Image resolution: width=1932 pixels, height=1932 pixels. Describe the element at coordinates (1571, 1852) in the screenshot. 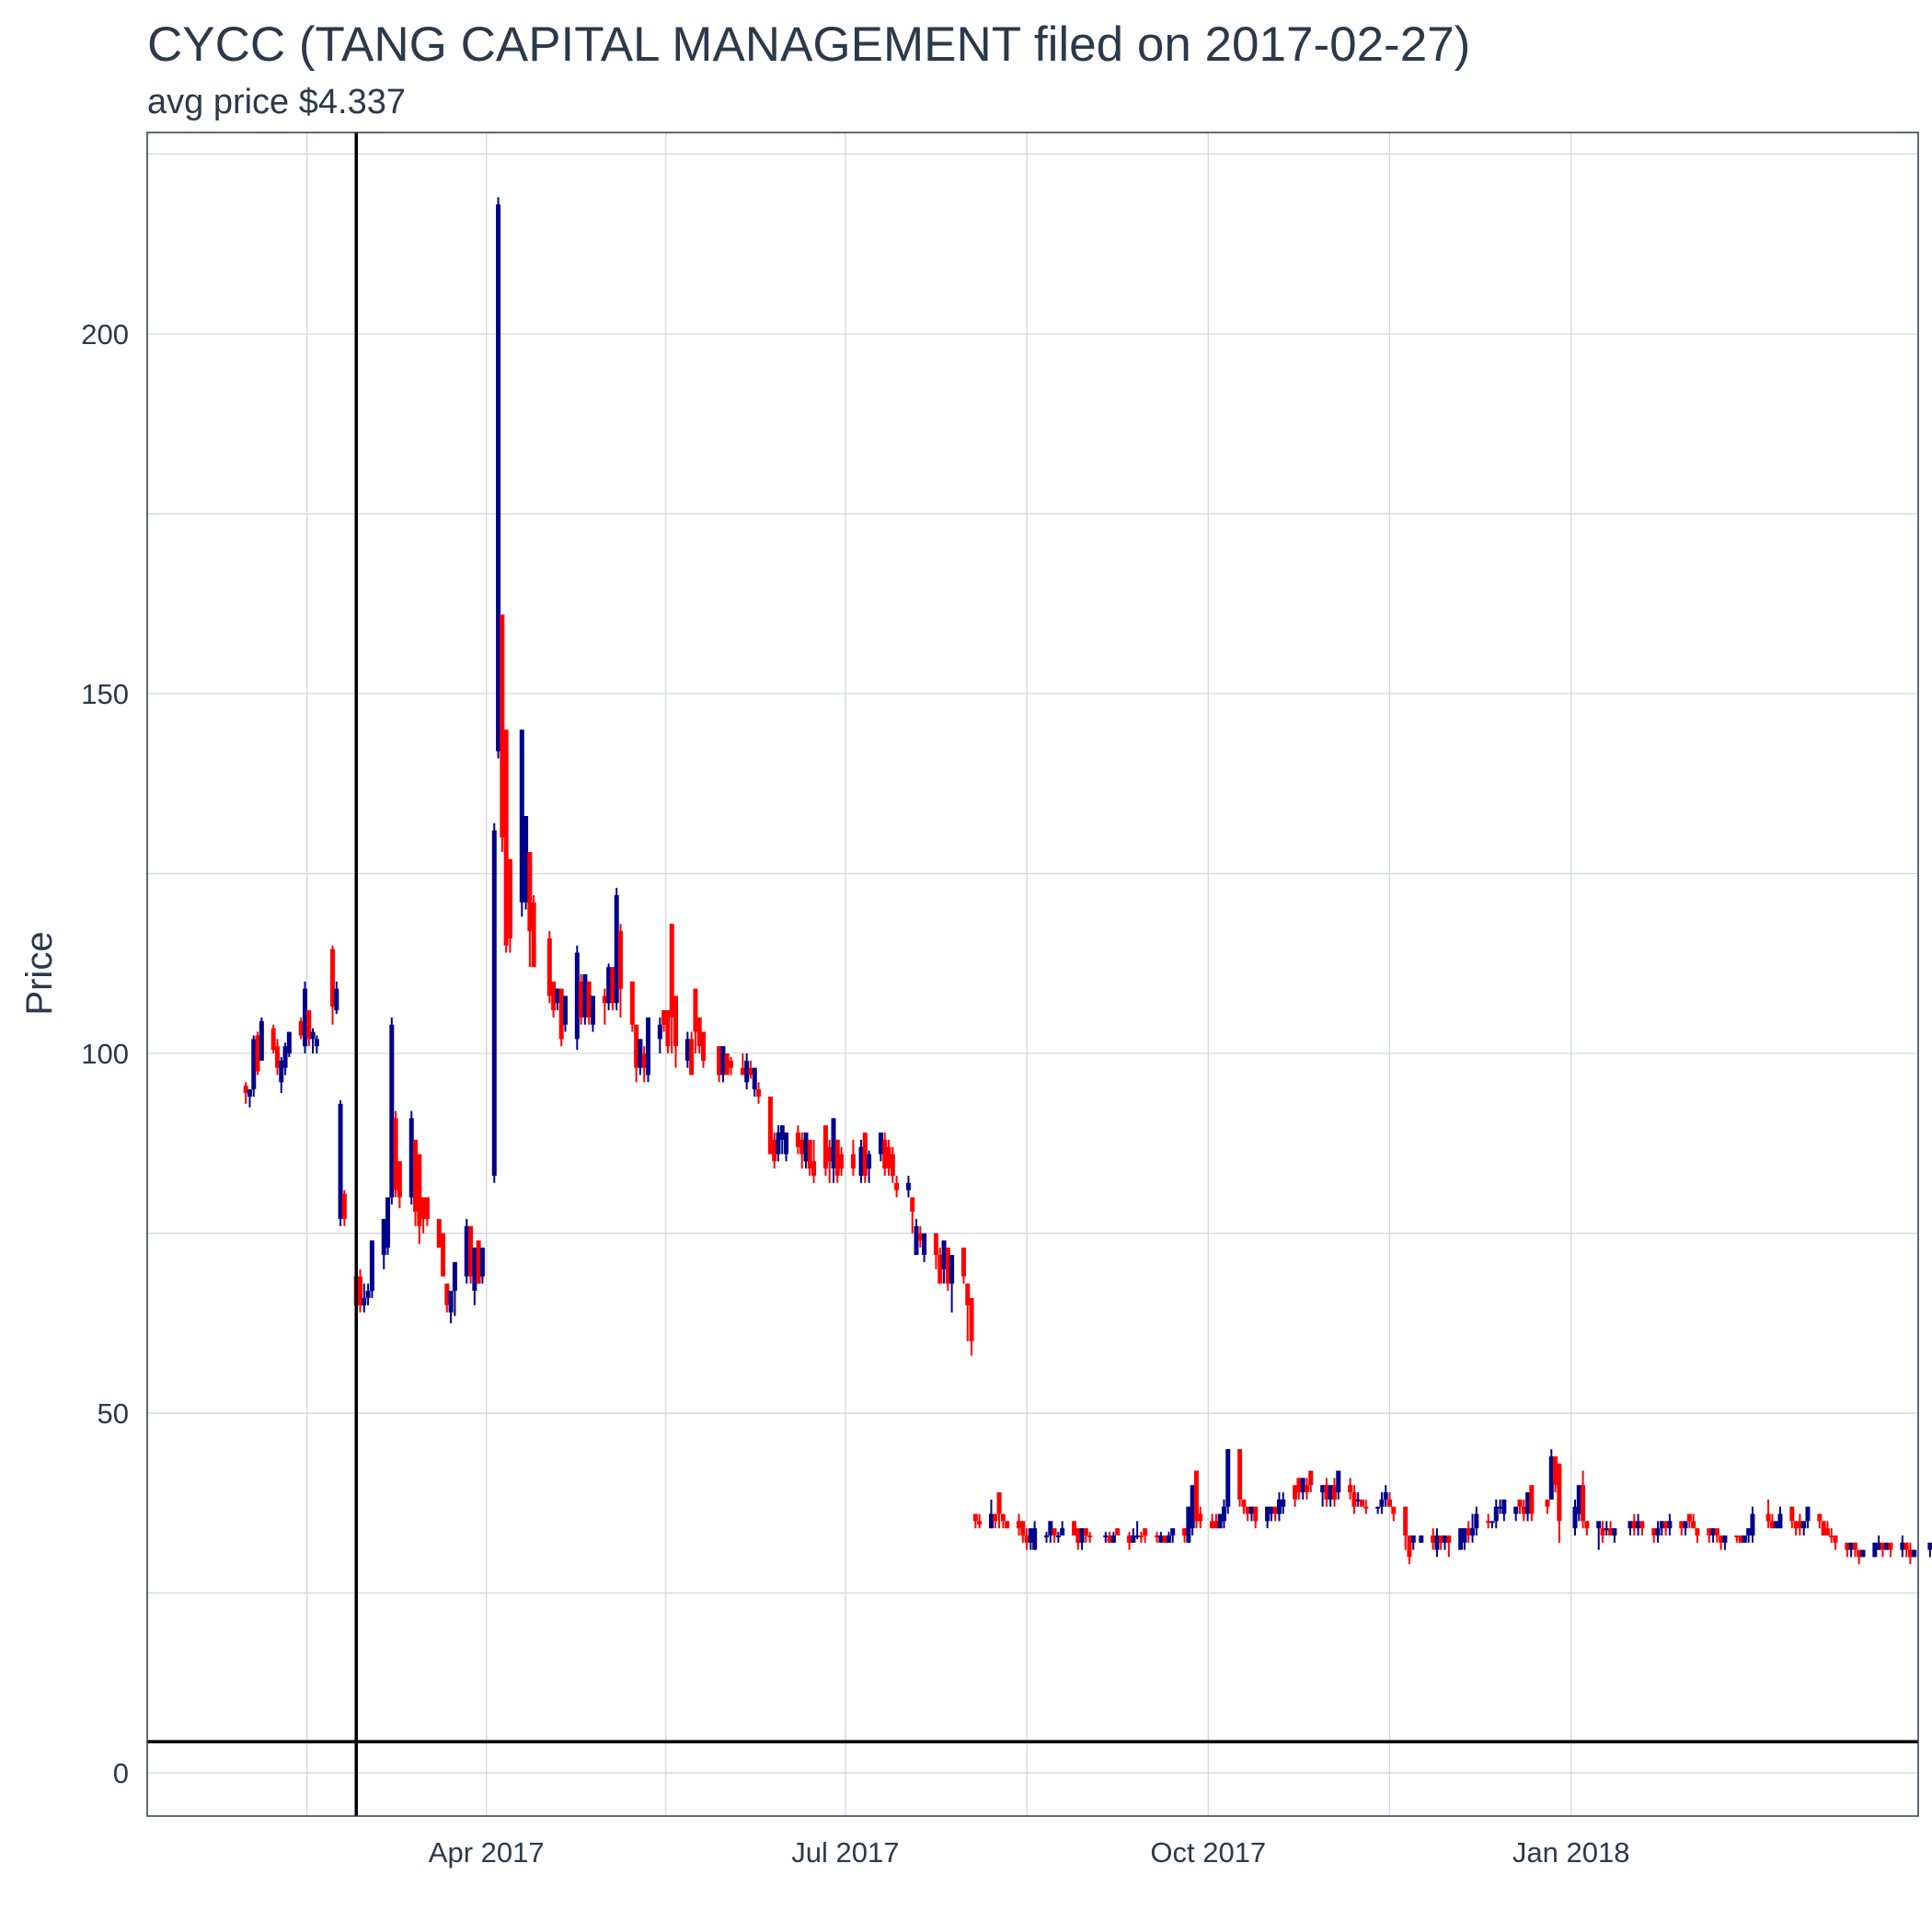

I see `x-tick-label: Jan 2018` at that location.